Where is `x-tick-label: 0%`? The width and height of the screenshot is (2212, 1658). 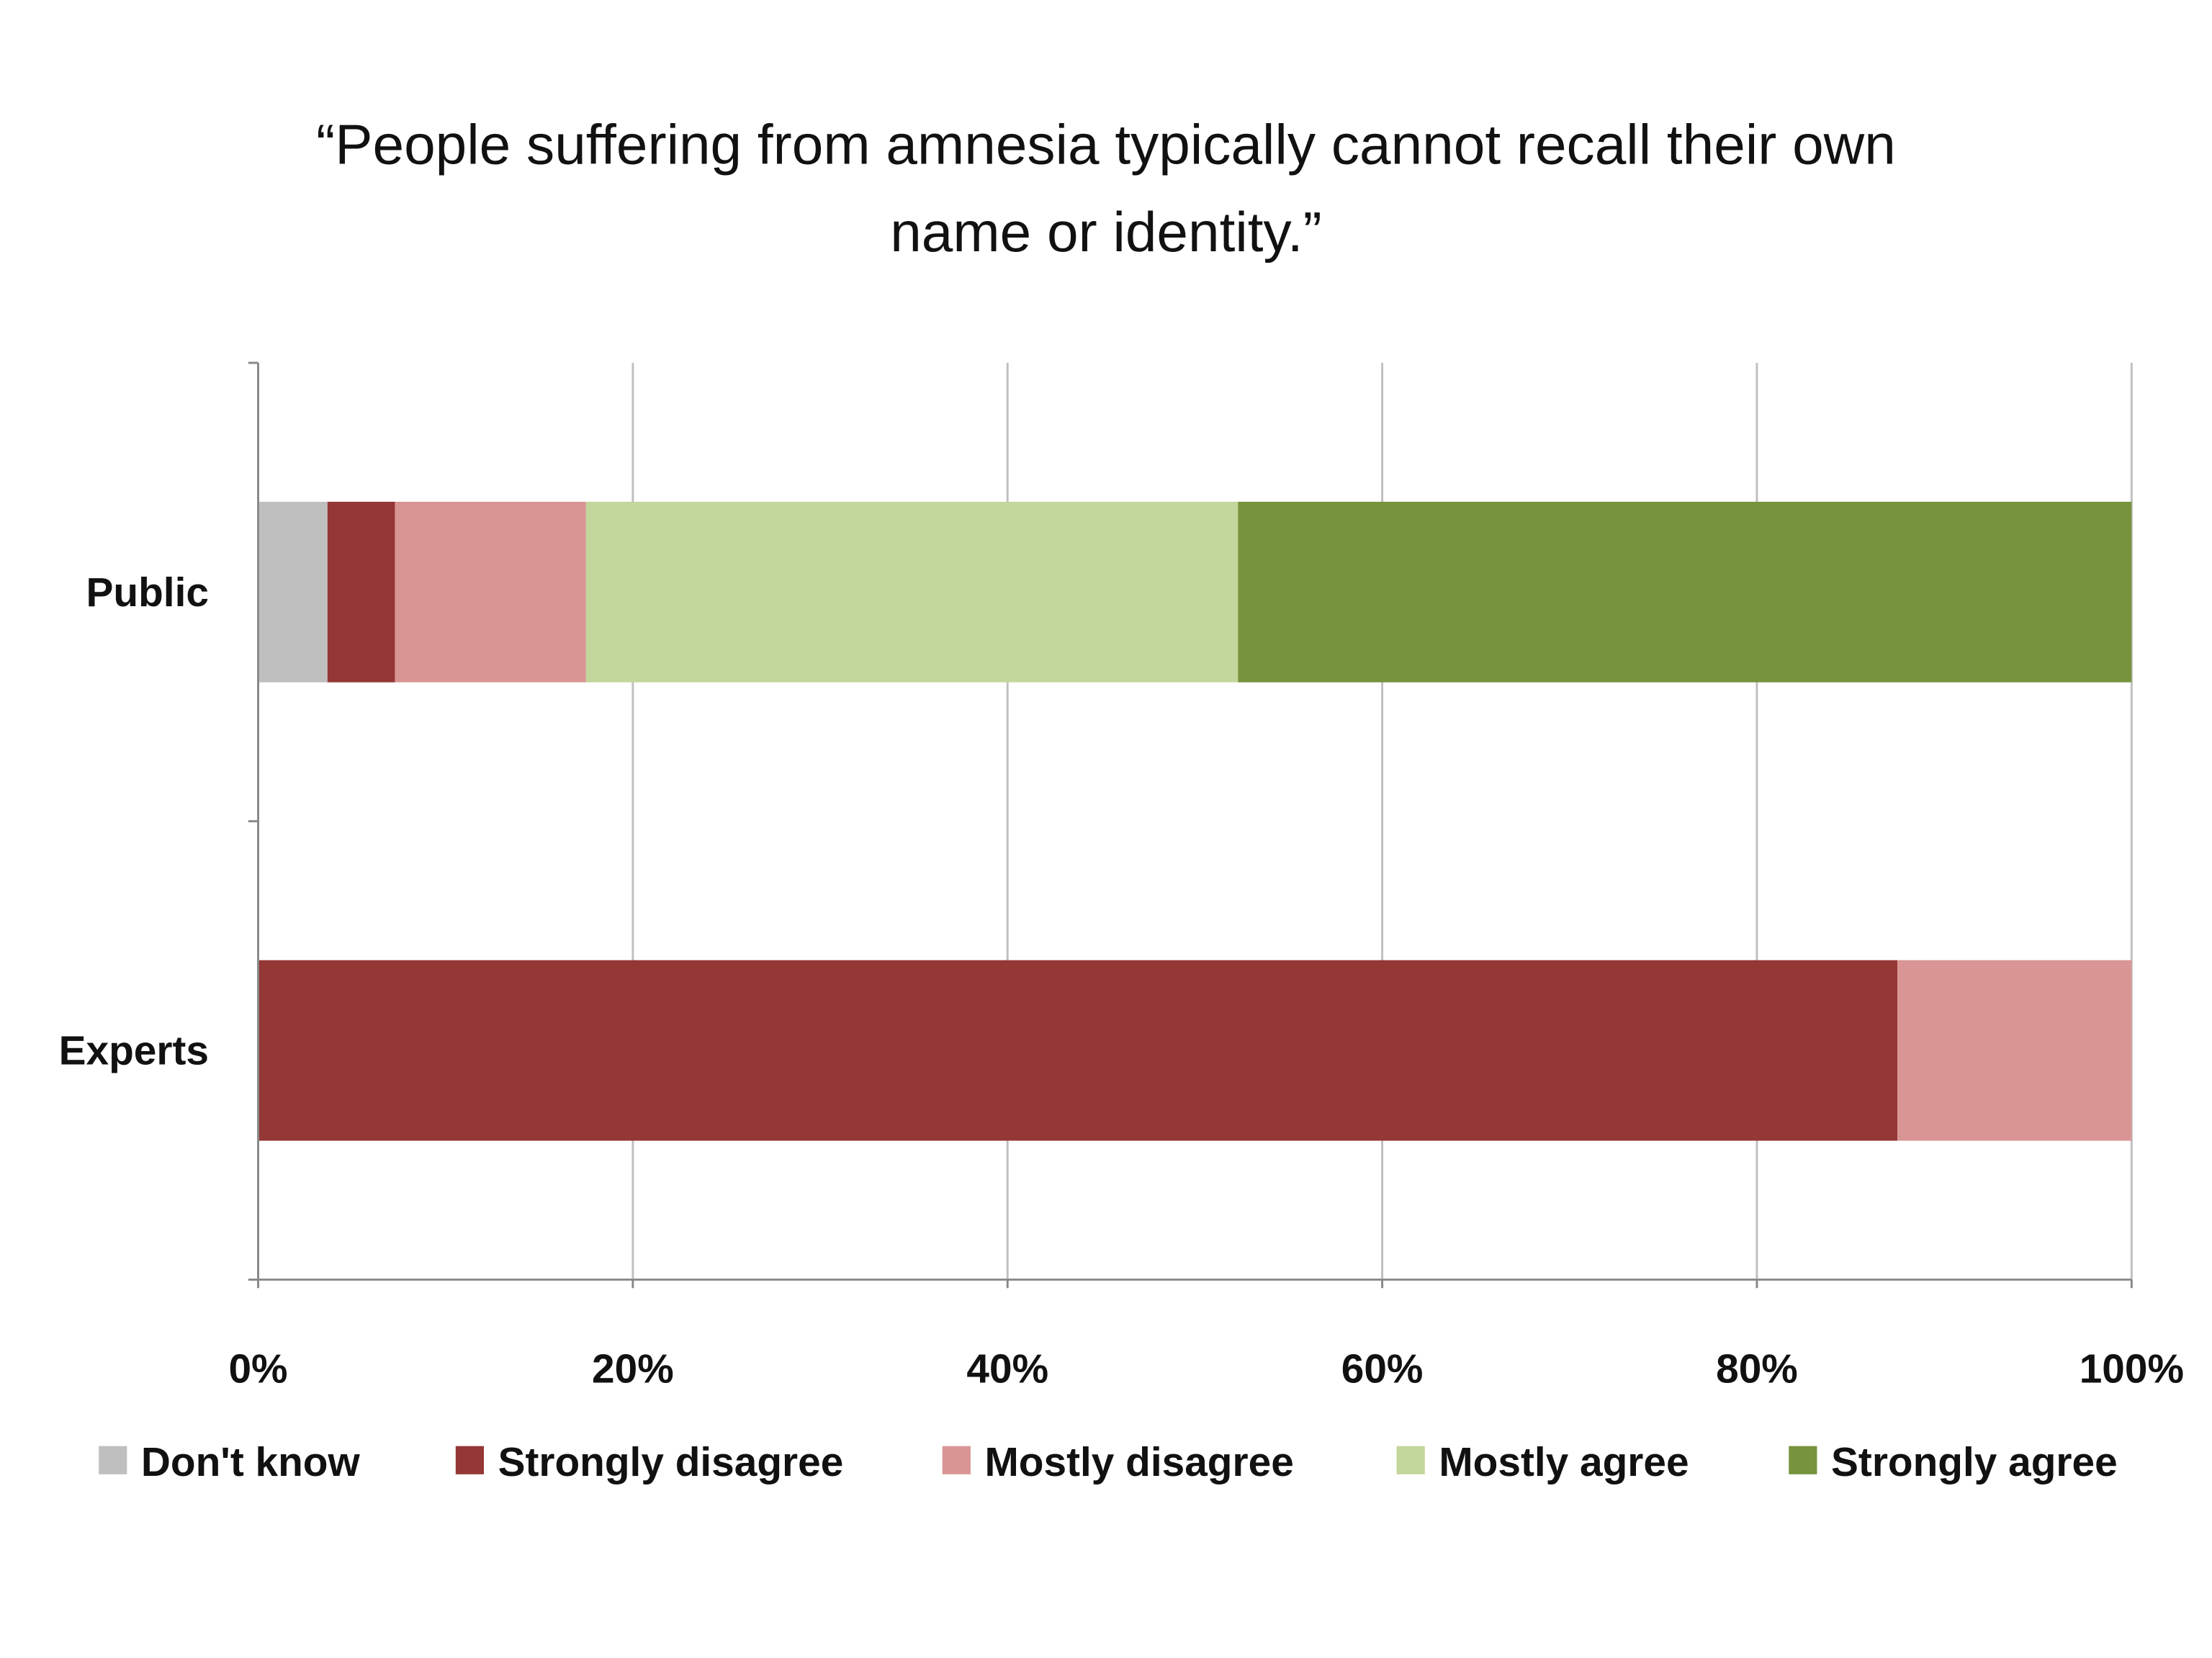 x-tick-label: 0% is located at coordinates (258, 1369).